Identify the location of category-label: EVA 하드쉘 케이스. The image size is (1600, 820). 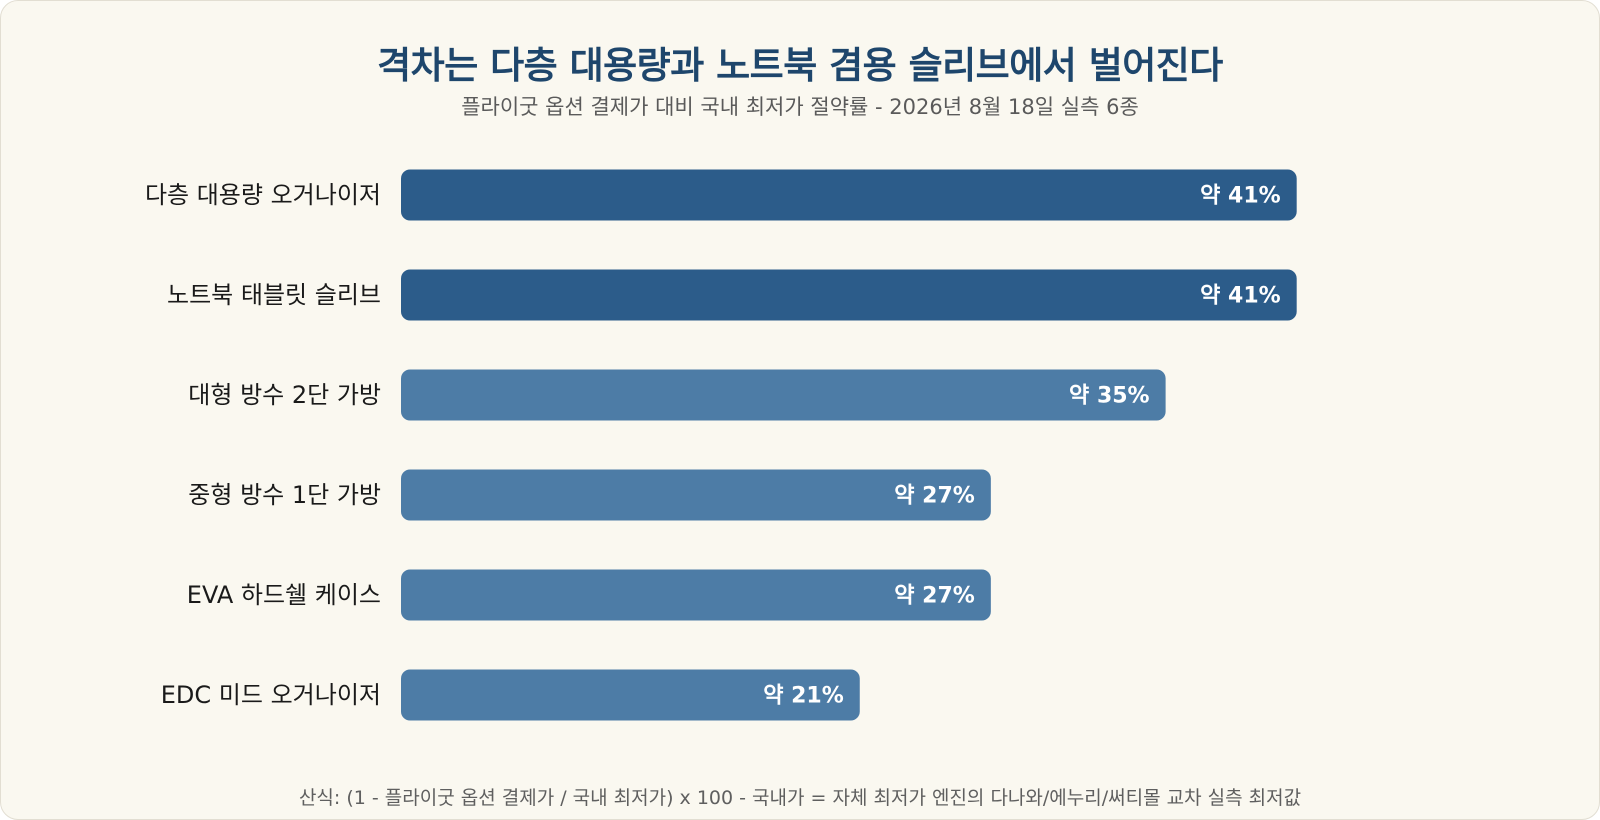
(284, 595).